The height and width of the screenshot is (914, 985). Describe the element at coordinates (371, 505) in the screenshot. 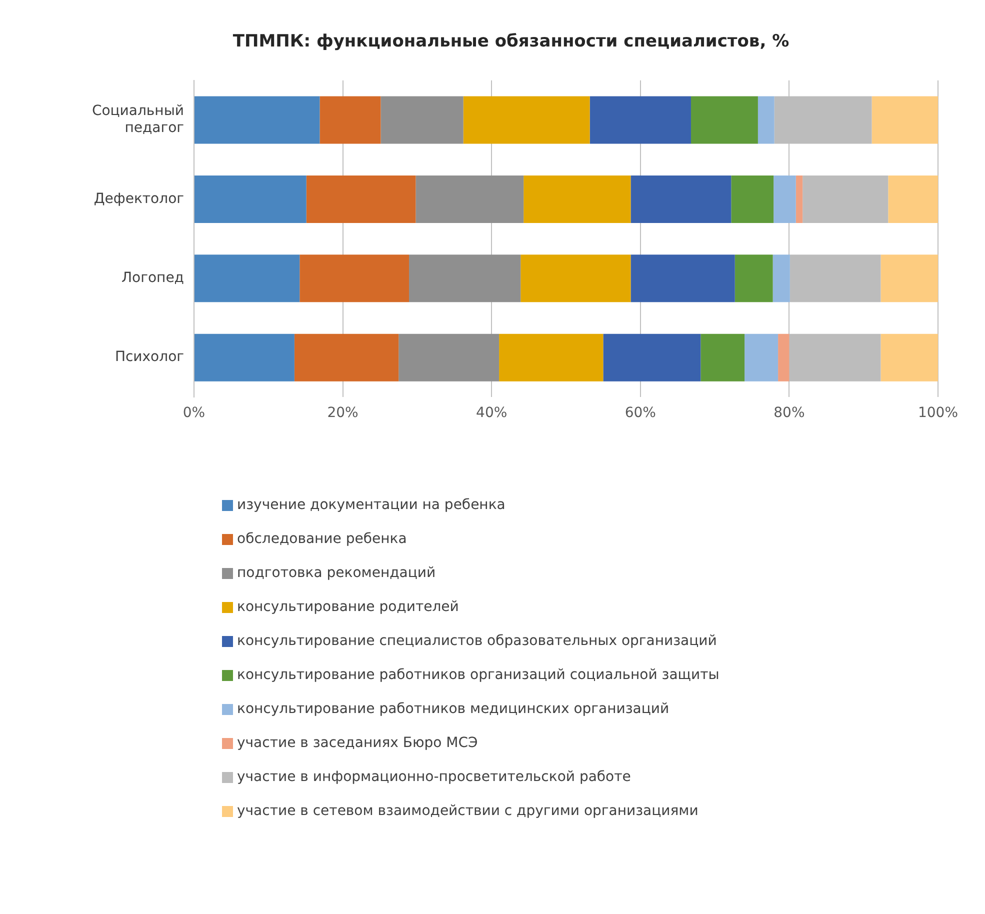

I see `legend-label: изучение документации на ребенка` at that location.